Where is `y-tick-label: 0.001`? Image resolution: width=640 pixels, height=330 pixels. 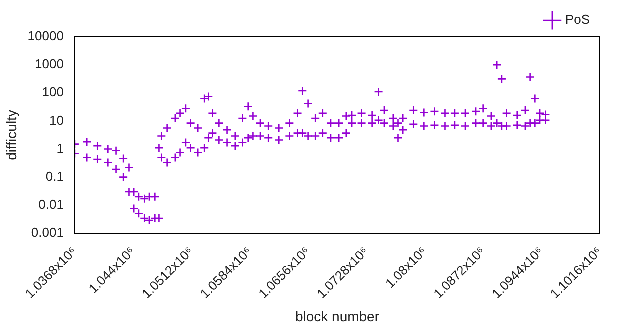 y-tick-label: 0.001 is located at coordinates (47, 232).